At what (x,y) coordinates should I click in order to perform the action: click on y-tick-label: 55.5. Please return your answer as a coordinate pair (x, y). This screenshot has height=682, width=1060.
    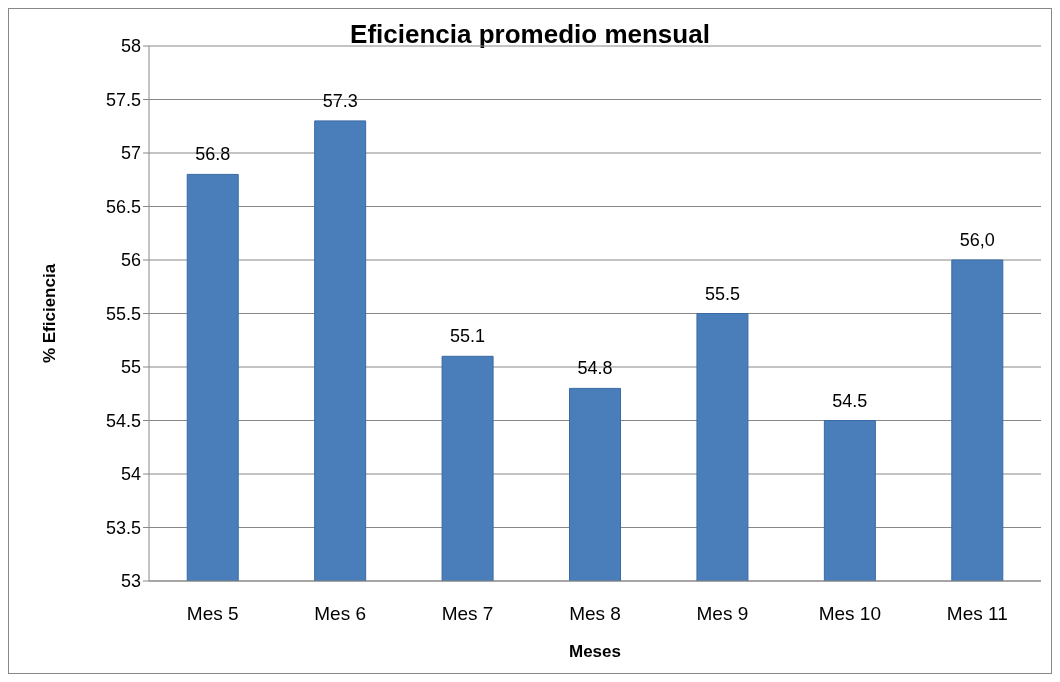
    Looking at the image, I should click on (123, 313).